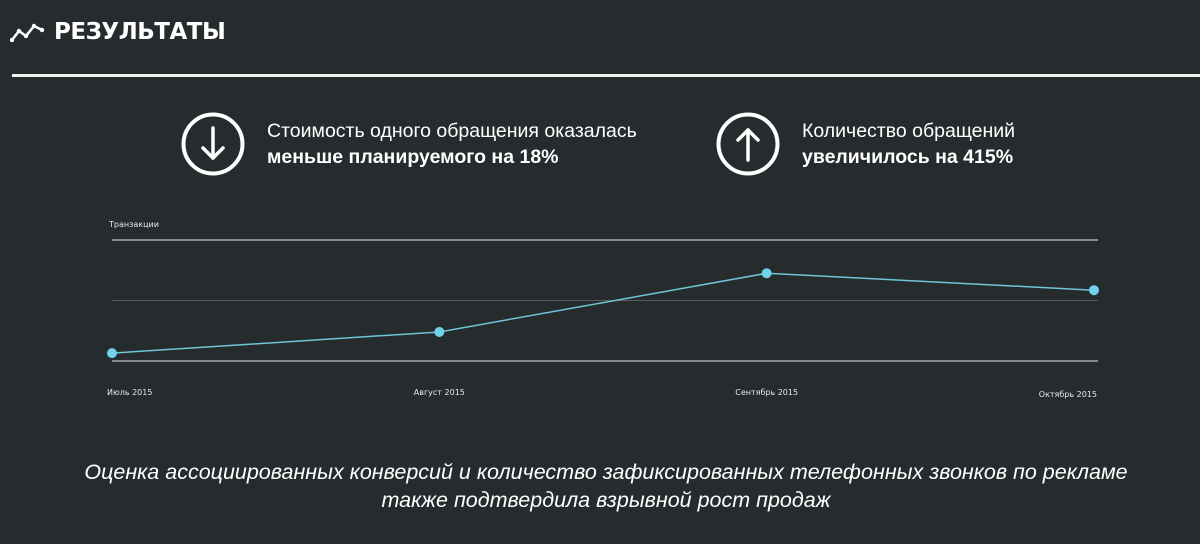  Describe the element at coordinates (27, 32) in the screenshot. I see `trend-line-icon` at that location.